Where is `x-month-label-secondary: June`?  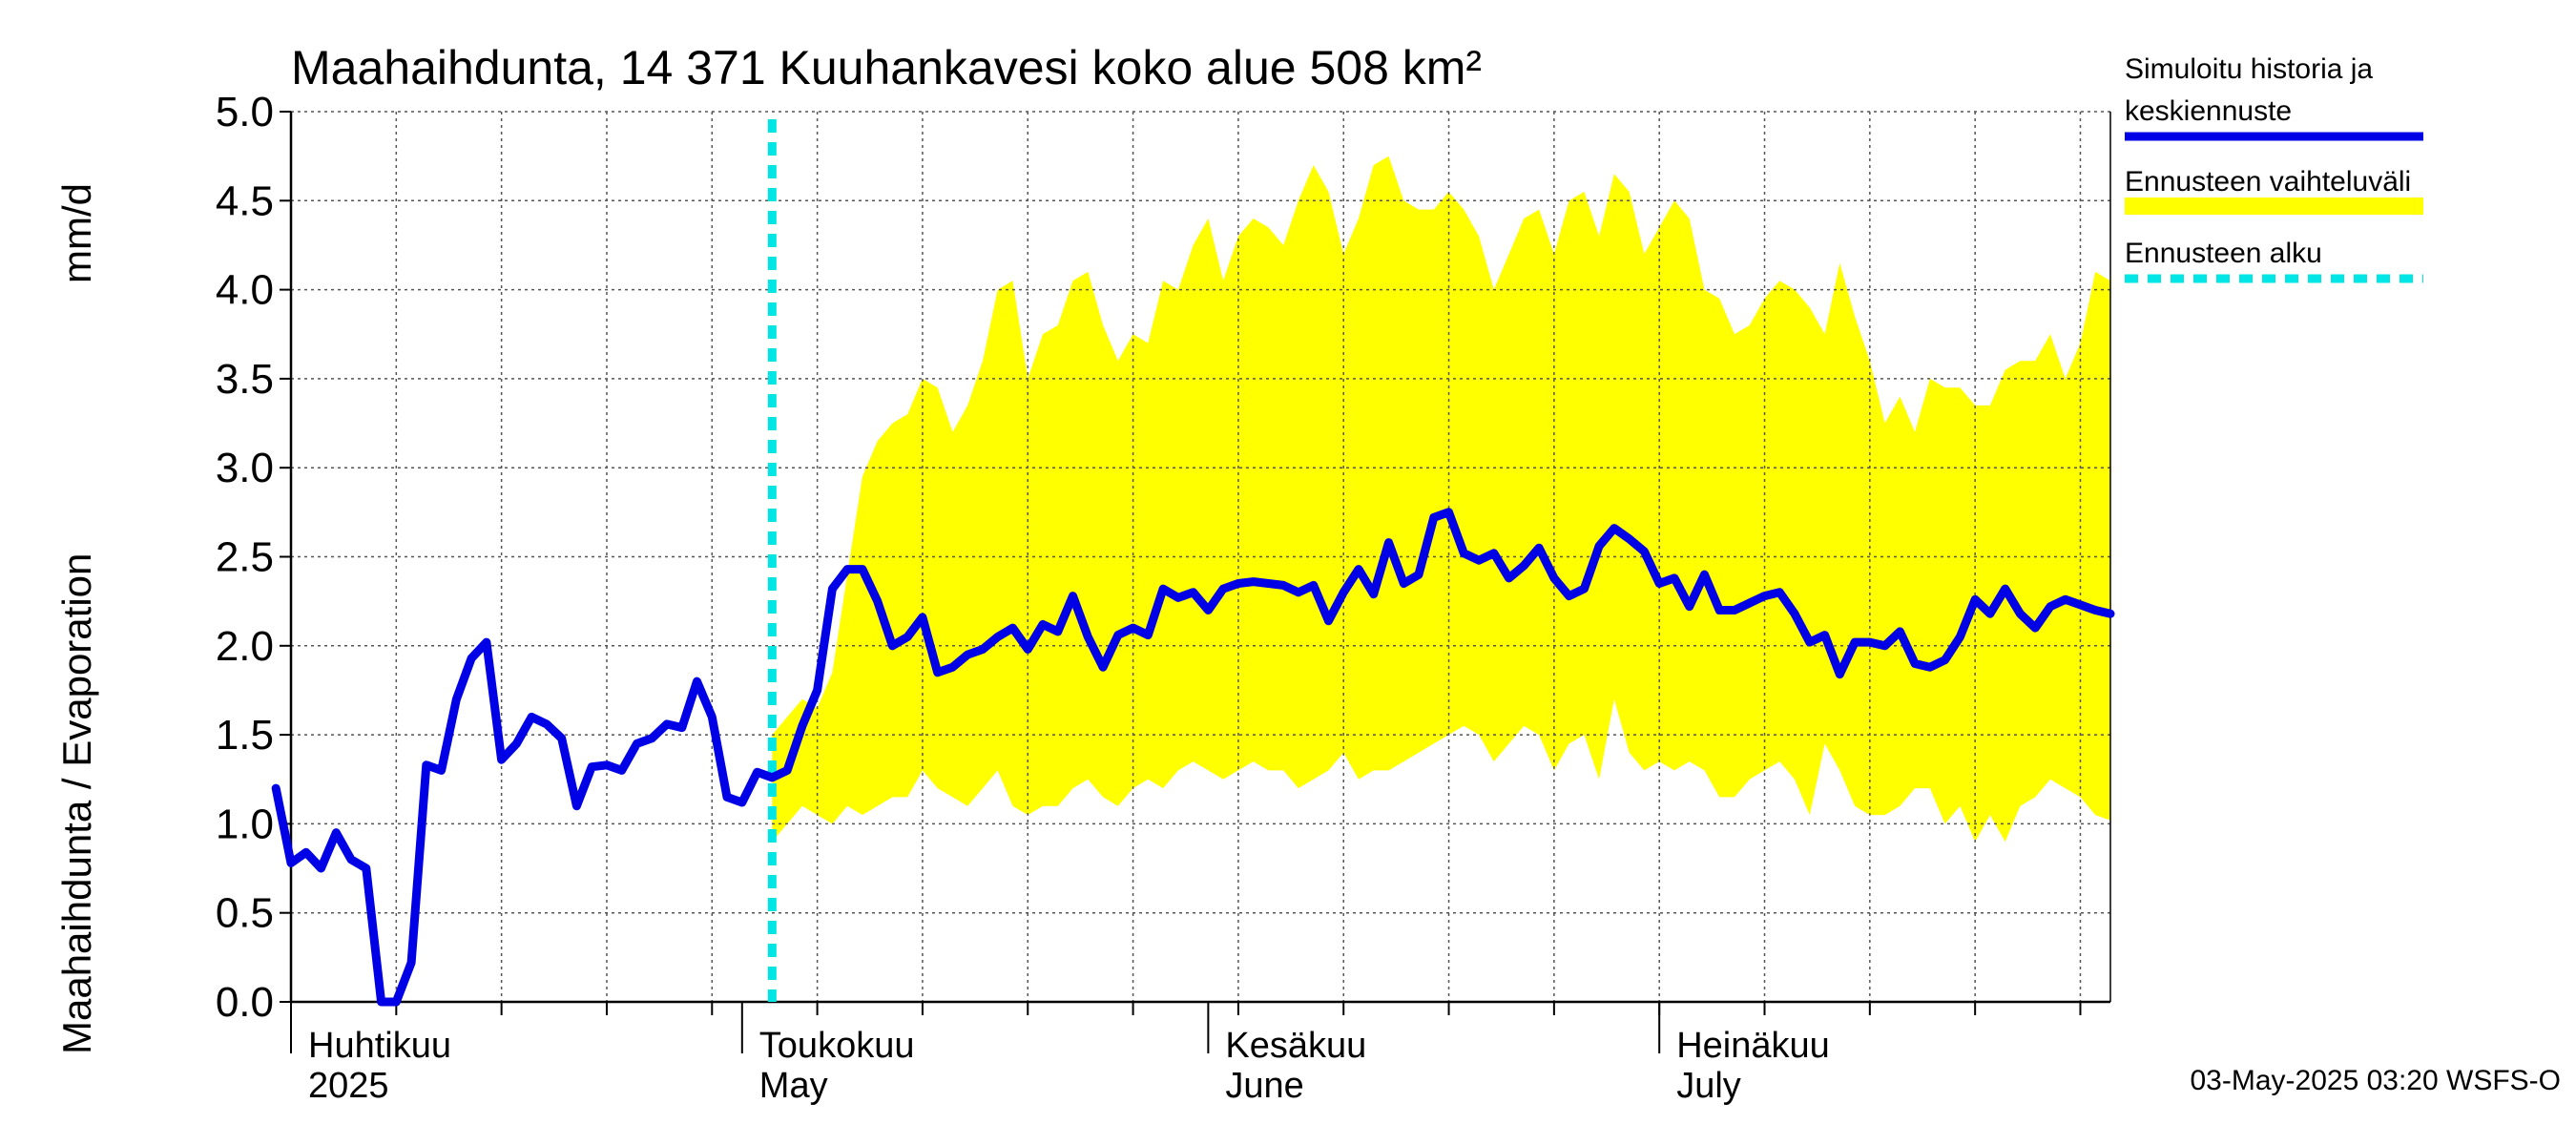
x-month-label-secondary: June is located at coordinates (1264, 1086).